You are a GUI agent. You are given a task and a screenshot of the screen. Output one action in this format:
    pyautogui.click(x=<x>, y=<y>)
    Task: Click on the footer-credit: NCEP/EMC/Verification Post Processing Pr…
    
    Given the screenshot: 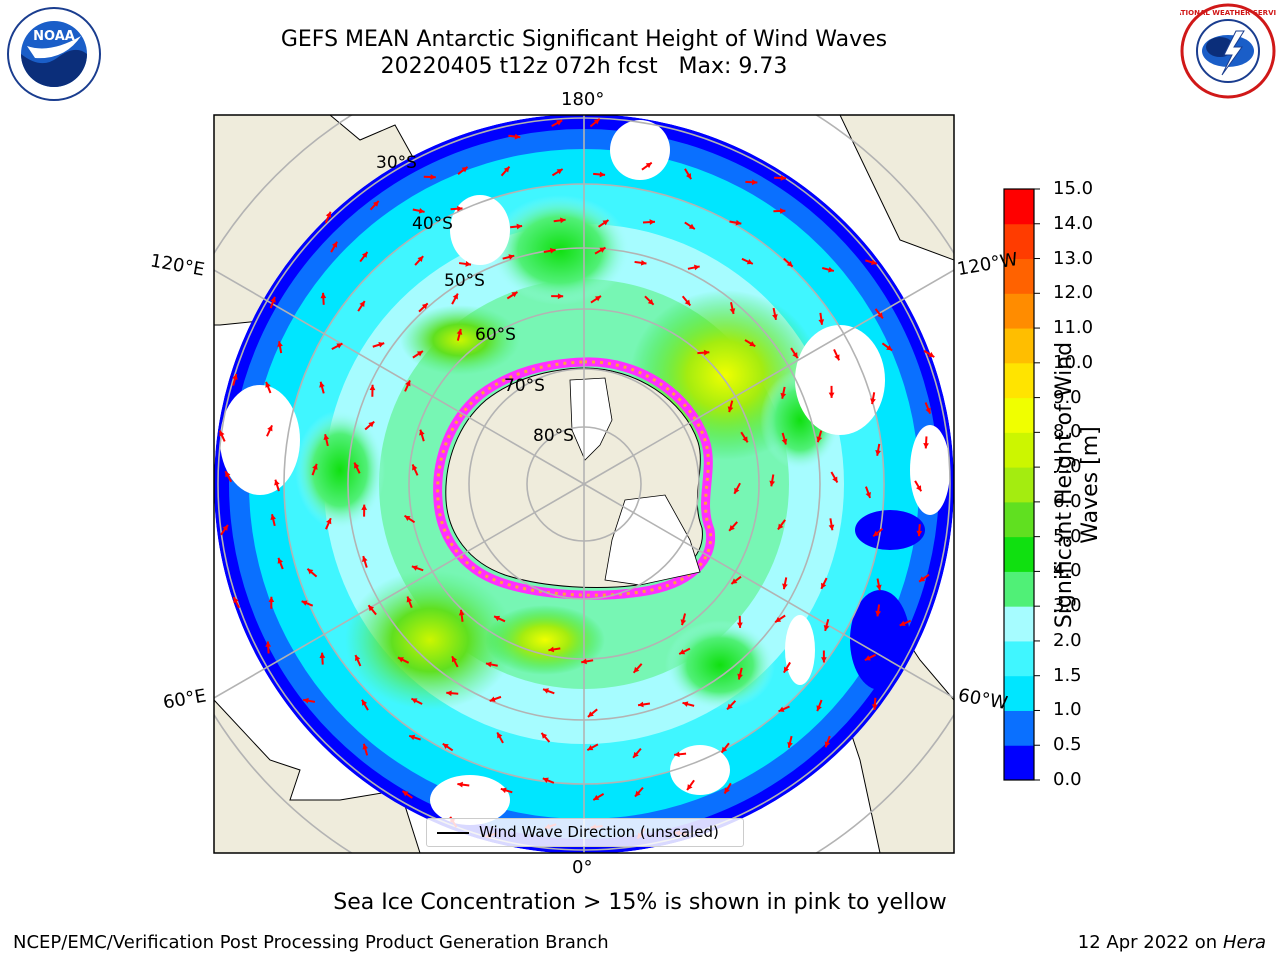 What is the action you would take?
    pyautogui.click(x=311, y=942)
    